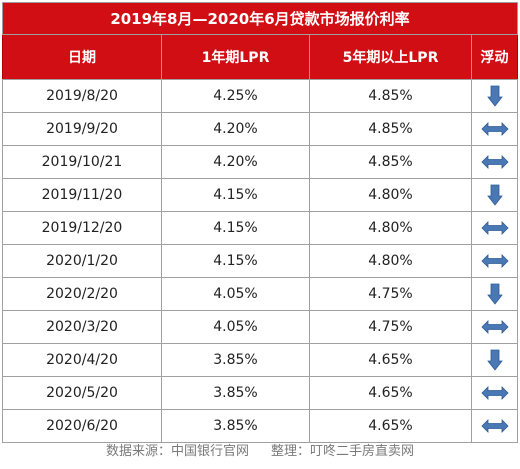  I want to click on date-cell: 2019/8/20, so click(82, 96).